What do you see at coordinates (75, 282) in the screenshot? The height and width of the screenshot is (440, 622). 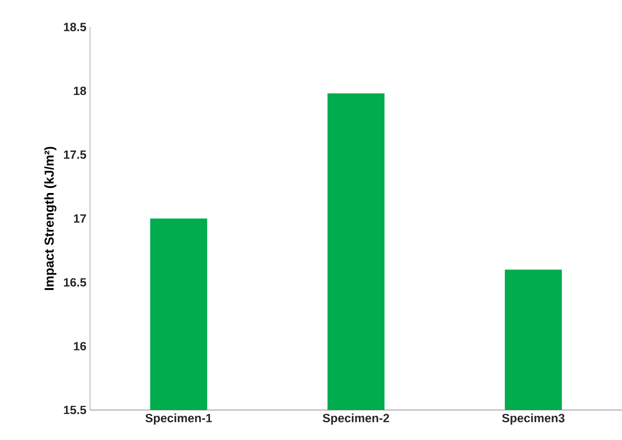 I see `y-tick-label: 16.5` at bounding box center [75, 282].